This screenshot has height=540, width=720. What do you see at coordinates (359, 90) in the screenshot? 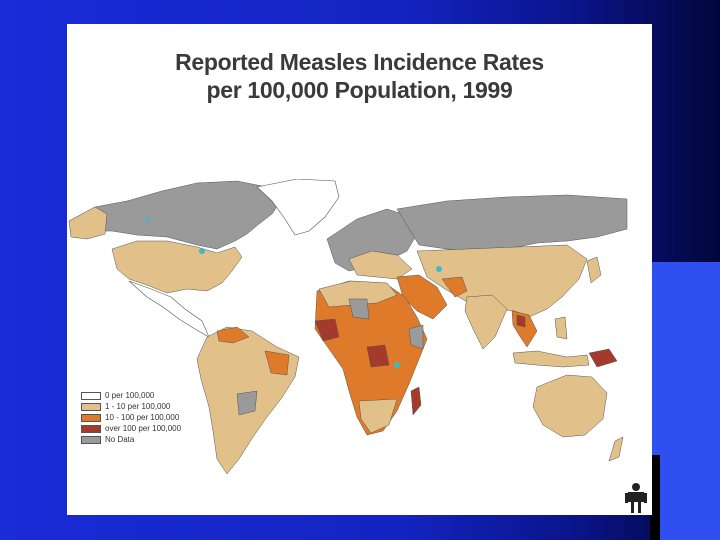
I see `title-line-2: per 100,000 Population, 1999` at bounding box center [359, 90].